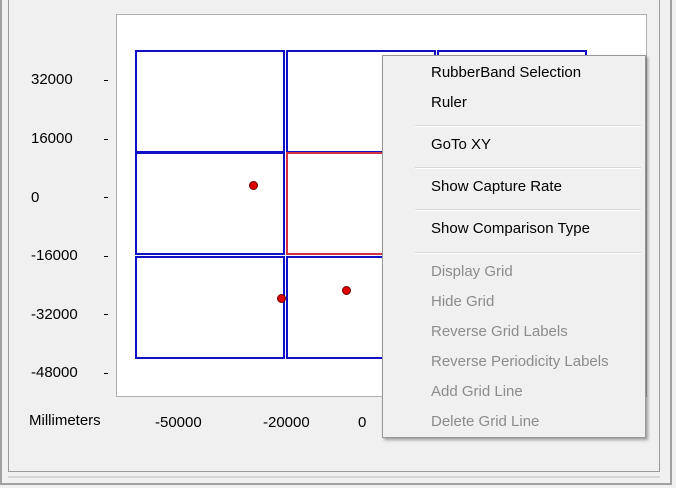 The image size is (676, 488). Describe the element at coordinates (65, 420) in the screenshot. I see `x-axis-unit-label: Millimeters` at that location.